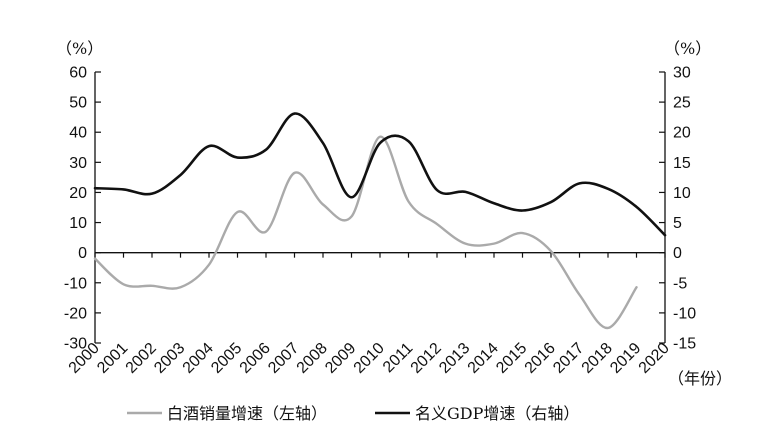  Describe the element at coordinates (684, 344) in the screenshot. I see `y-right-tick-label: -15` at that location.